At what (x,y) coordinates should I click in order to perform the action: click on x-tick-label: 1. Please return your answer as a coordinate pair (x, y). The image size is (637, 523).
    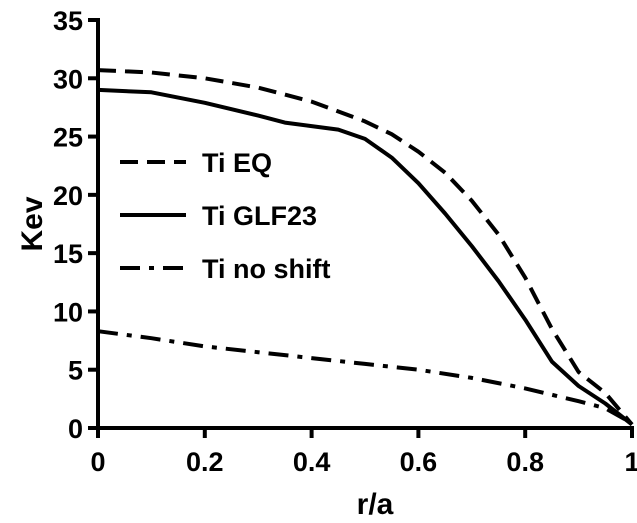
    Looking at the image, I should click on (630, 462).